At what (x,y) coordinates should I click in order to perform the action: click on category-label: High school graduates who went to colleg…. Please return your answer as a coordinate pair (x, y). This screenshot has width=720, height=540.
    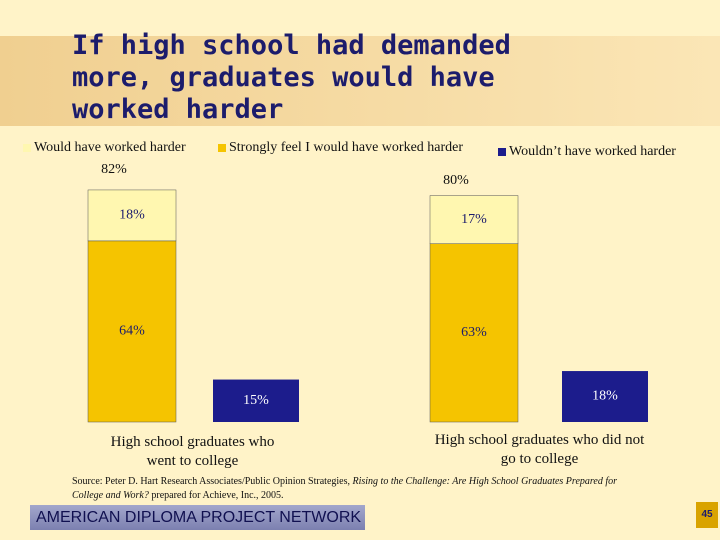
    Looking at the image, I should click on (192, 451).